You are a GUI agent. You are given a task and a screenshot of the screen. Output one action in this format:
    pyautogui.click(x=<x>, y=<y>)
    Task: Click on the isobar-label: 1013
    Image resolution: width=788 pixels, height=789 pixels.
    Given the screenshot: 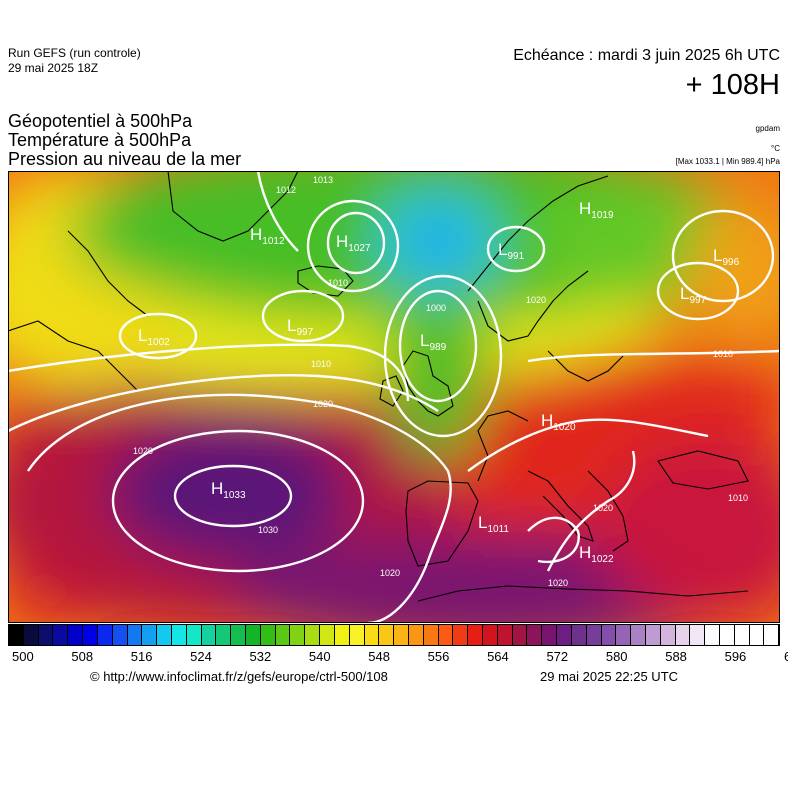 What is the action you would take?
    pyautogui.click(x=323, y=180)
    